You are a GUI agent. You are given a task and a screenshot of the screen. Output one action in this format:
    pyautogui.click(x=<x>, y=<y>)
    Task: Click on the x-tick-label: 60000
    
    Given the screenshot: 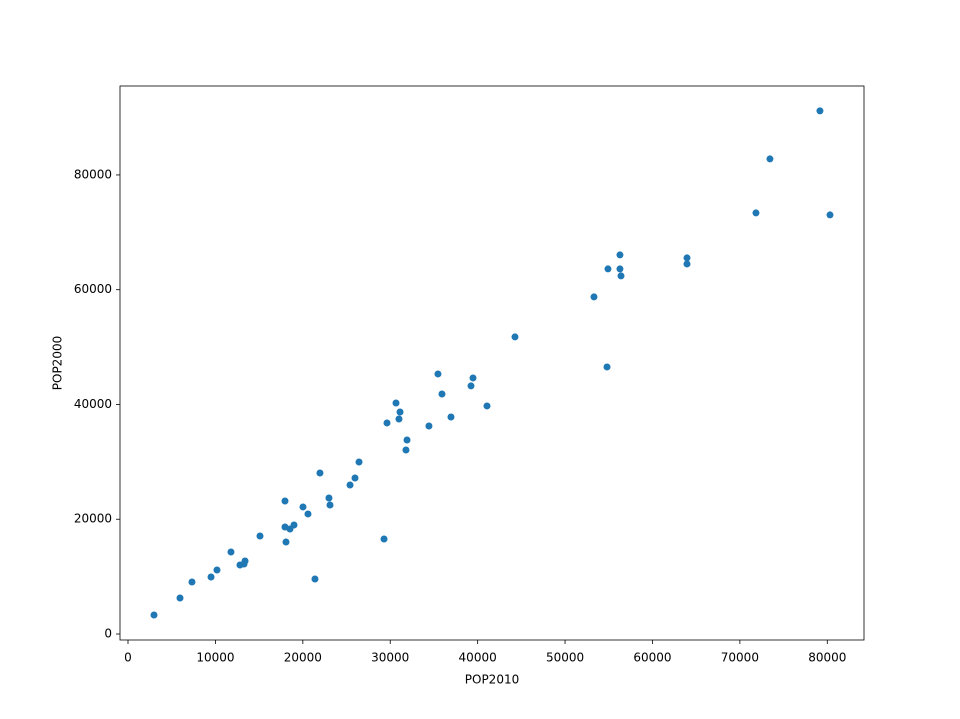 What is the action you would take?
    pyautogui.click(x=652, y=658)
    